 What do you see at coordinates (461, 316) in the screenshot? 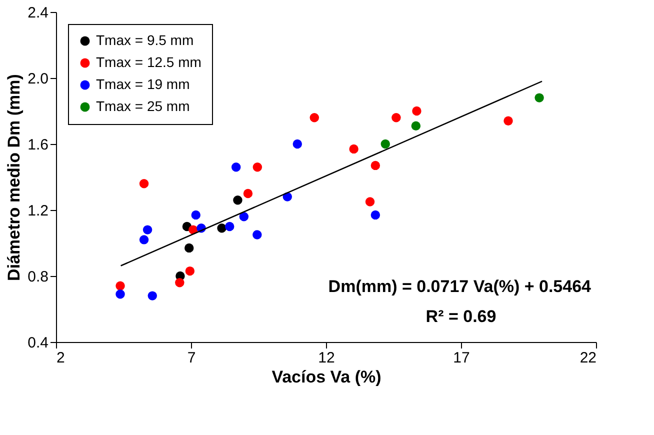
I see `annotation: R² = 0.69` at bounding box center [461, 316].